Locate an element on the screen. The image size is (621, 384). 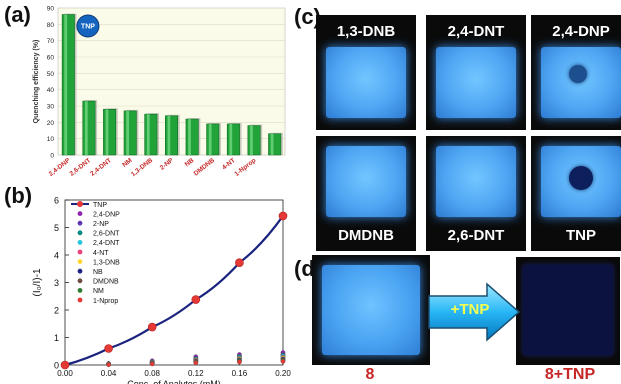
x-category-label: 4-NT is located at coordinates (229, 164).